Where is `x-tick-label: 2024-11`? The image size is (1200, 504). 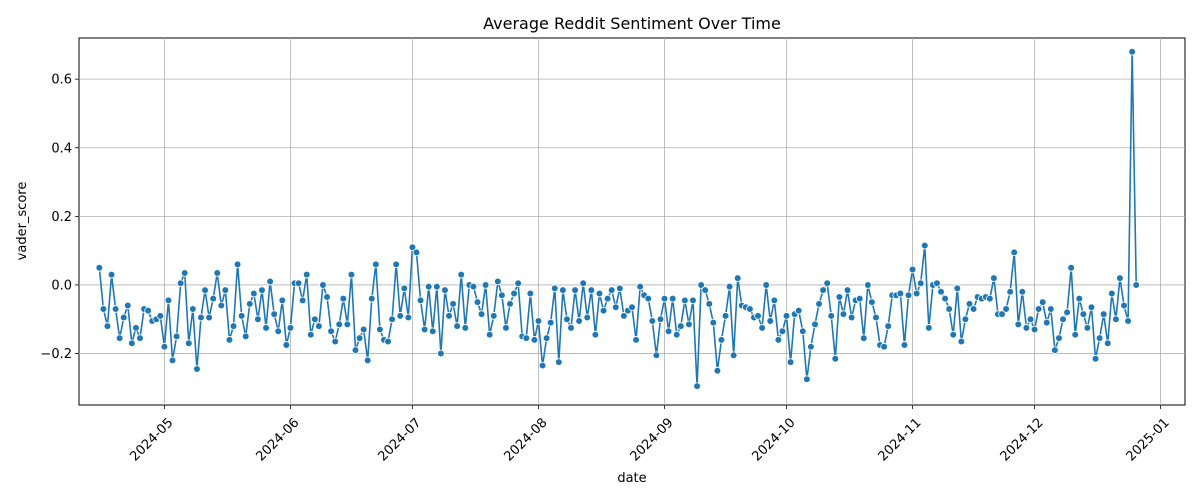
x-tick-label: 2024-11 is located at coordinates (900, 439).